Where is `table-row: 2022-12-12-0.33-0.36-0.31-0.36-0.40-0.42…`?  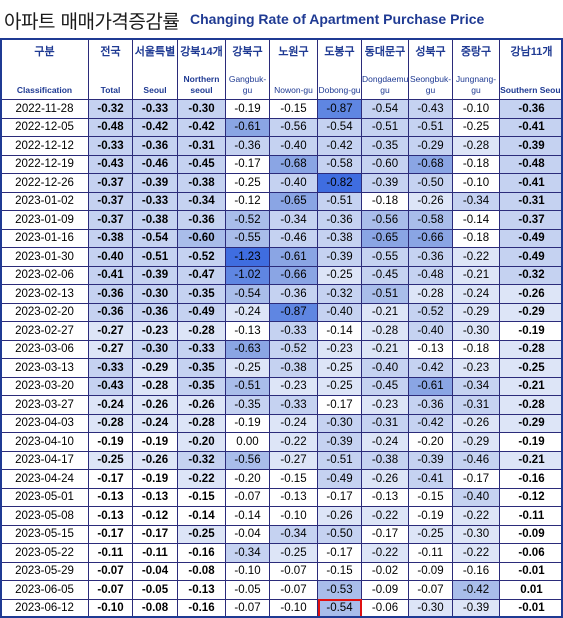
table-row: 2022-12-12-0.33-0.36-0.31-0.36-0.40-0.42… is located at coordinates (282, 146).